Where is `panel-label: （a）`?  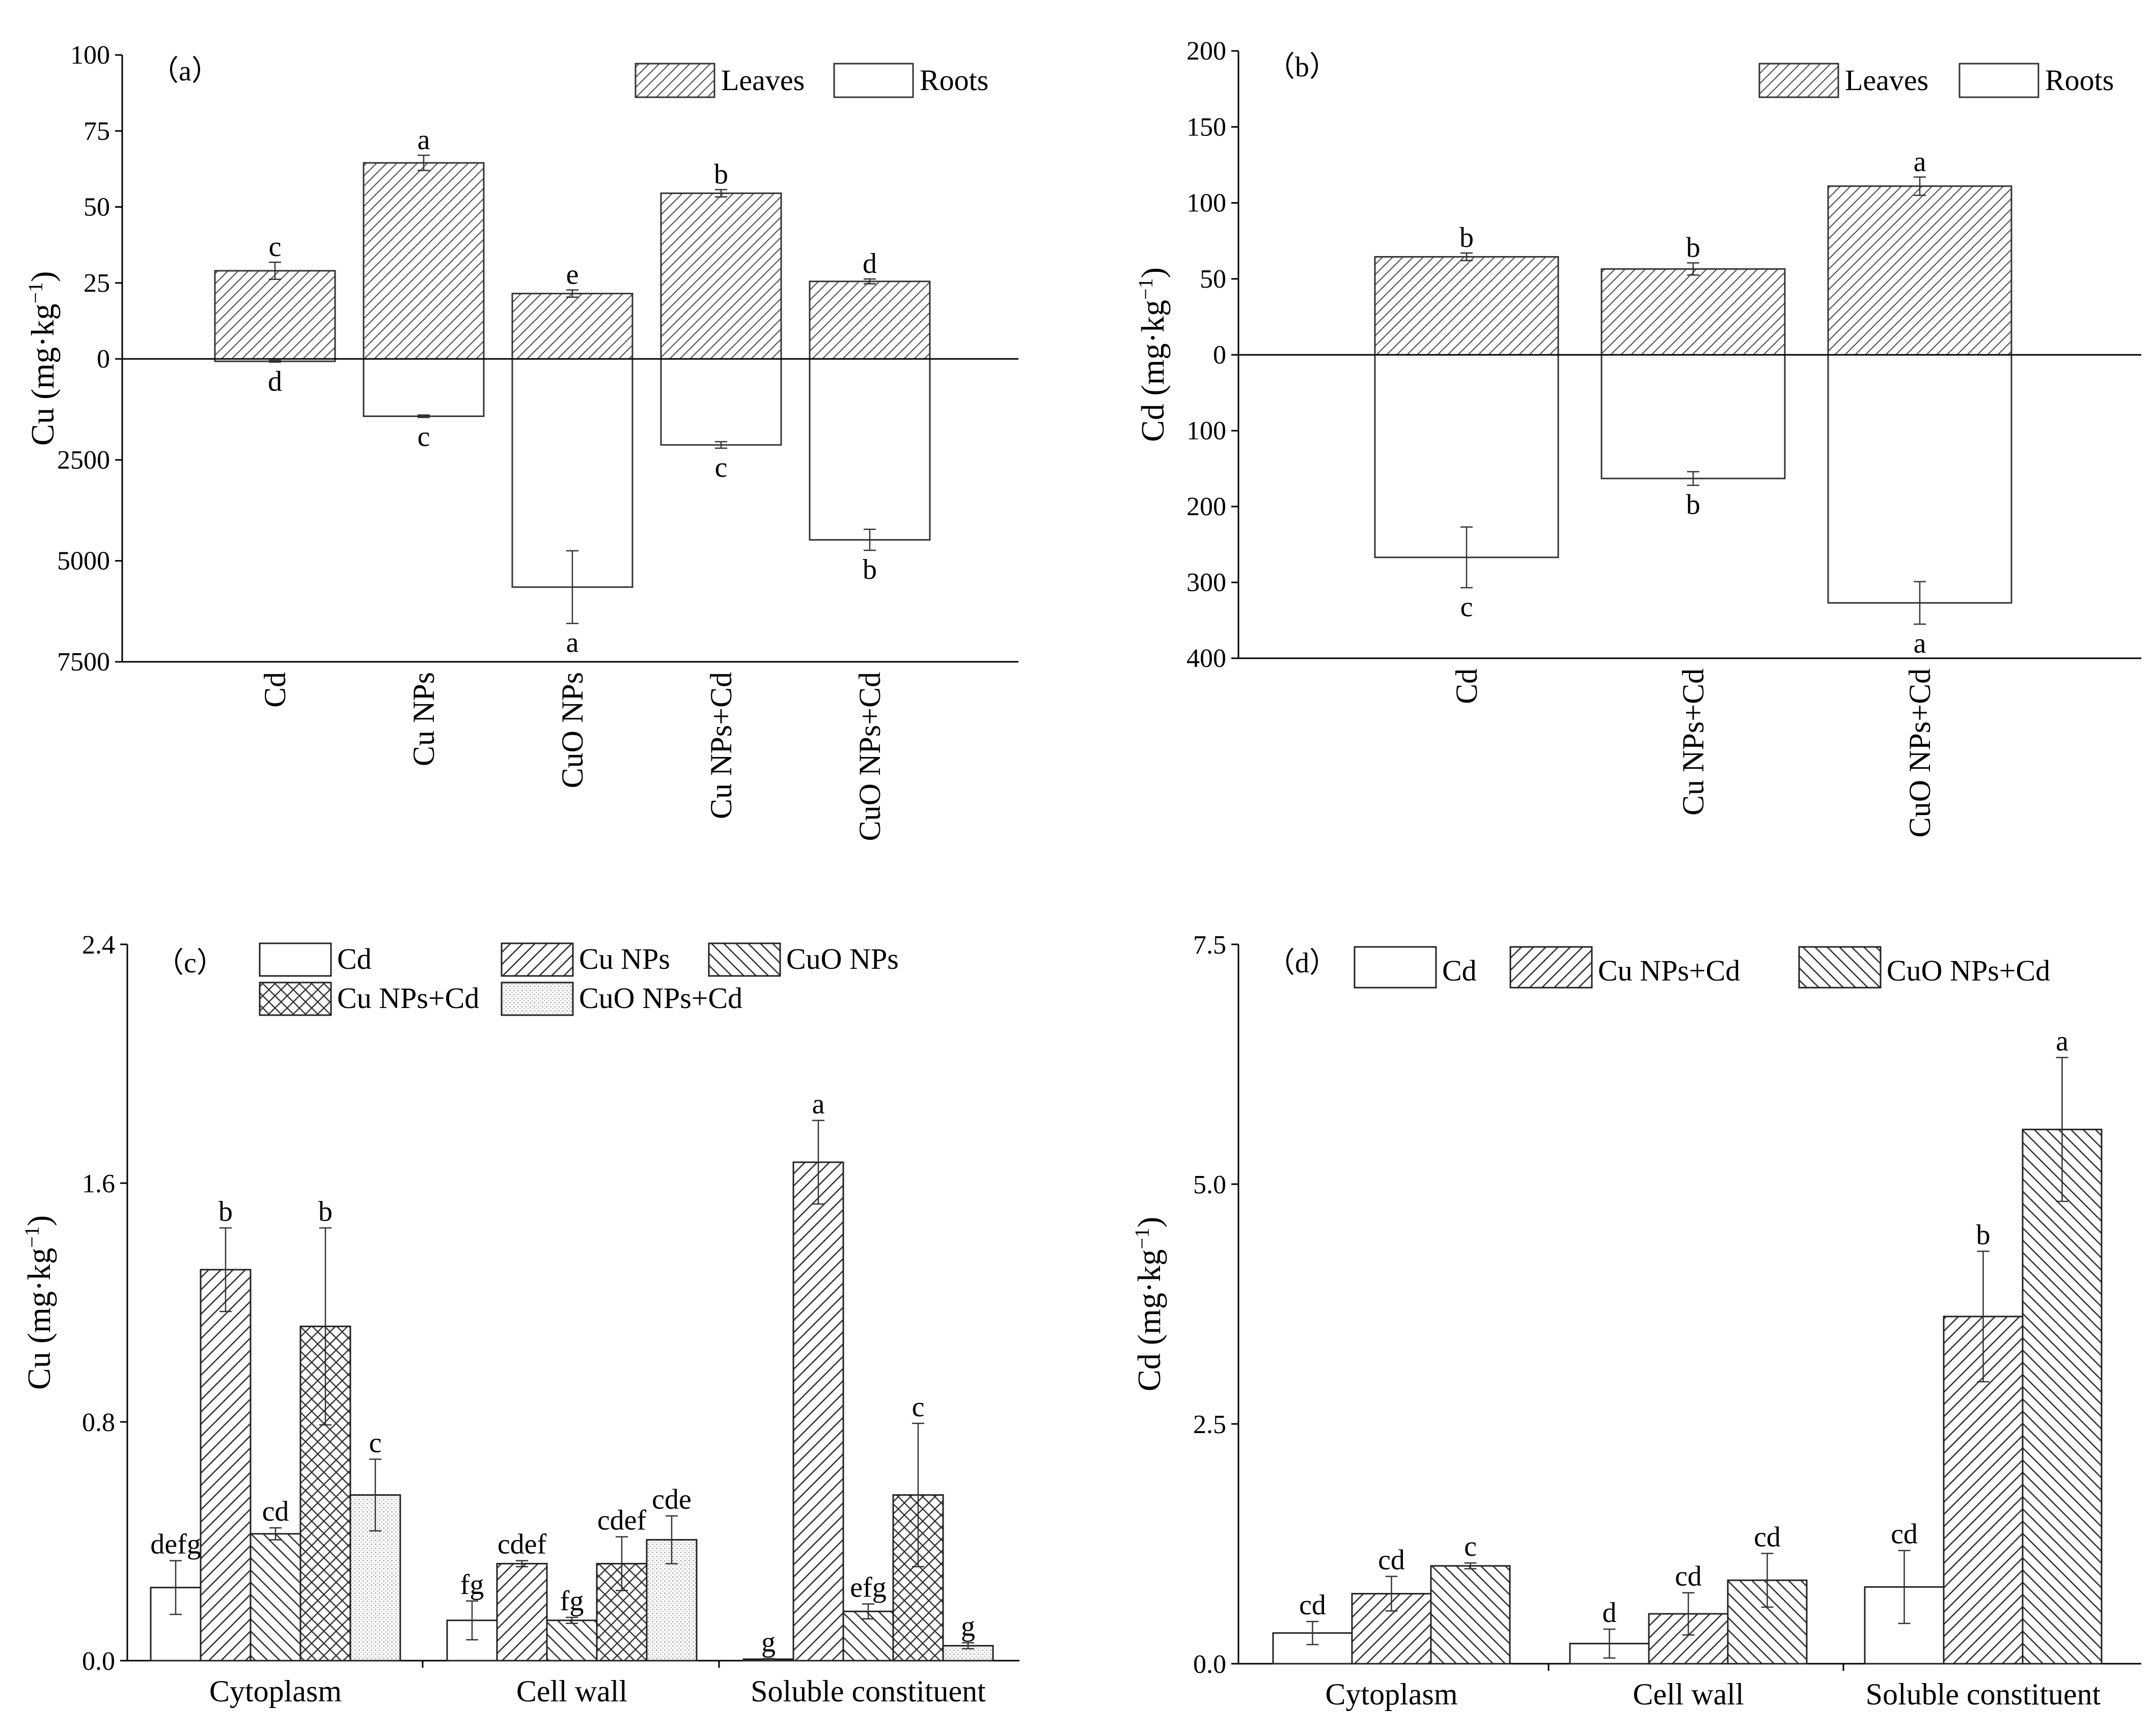 panel-label: （a） is located at coordinates (185, 71).